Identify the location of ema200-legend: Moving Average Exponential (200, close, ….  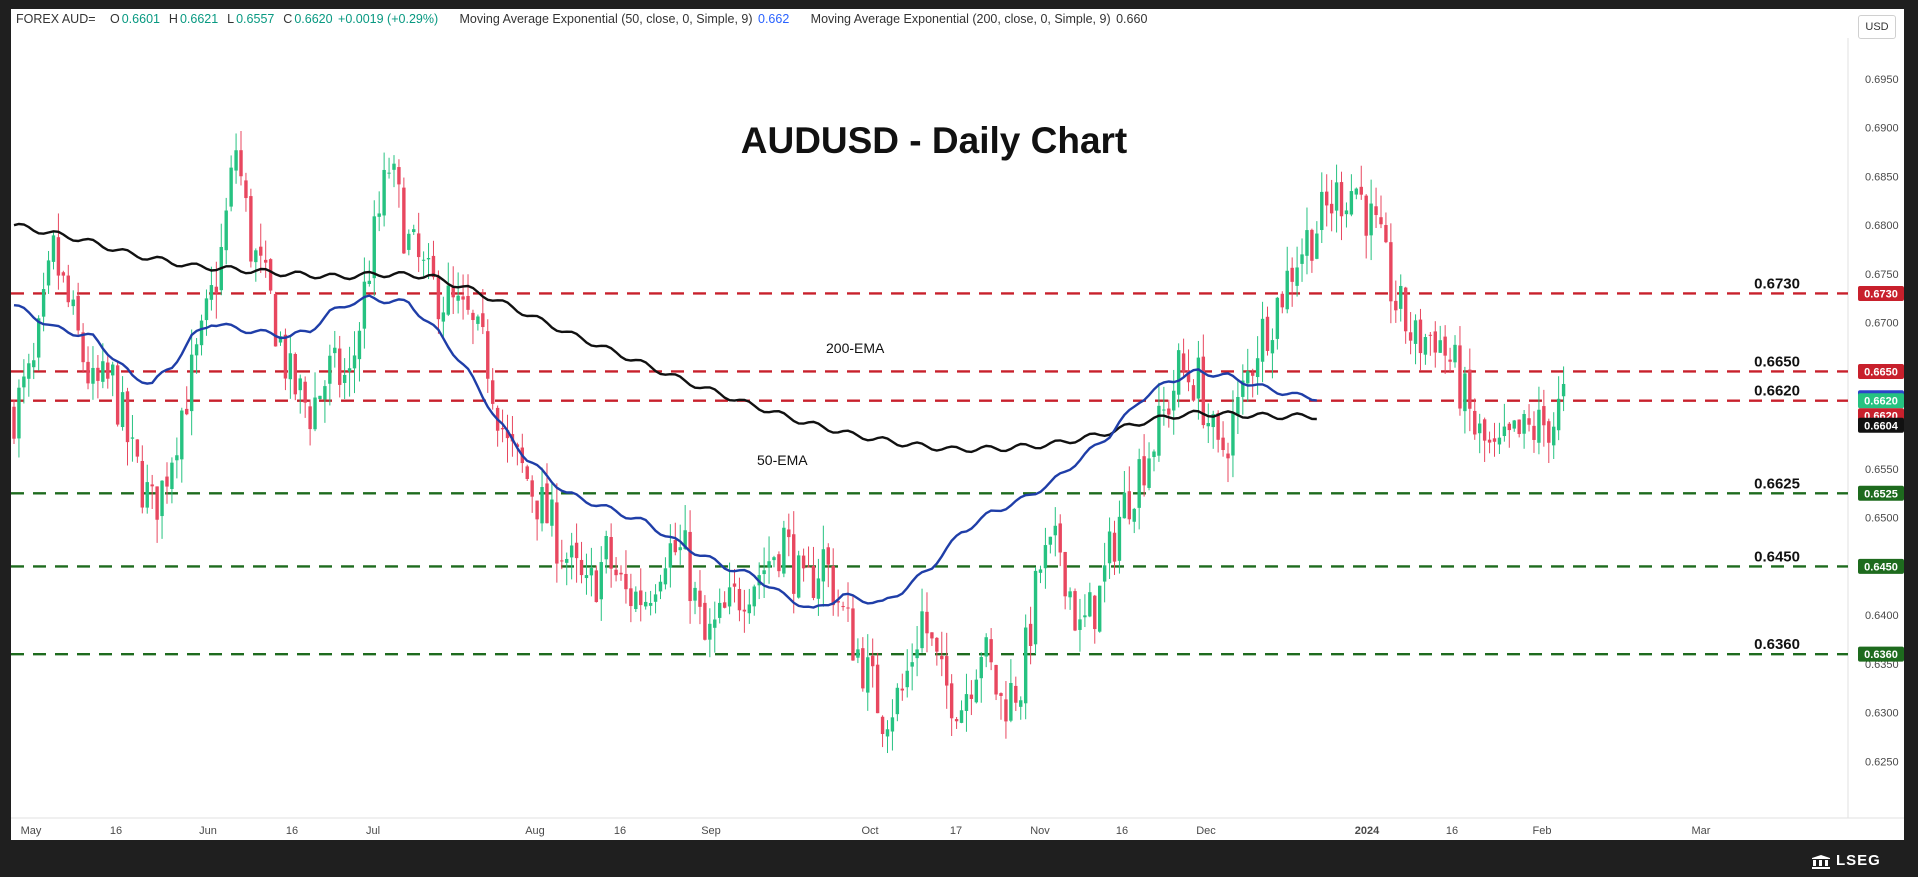
(960, 19).